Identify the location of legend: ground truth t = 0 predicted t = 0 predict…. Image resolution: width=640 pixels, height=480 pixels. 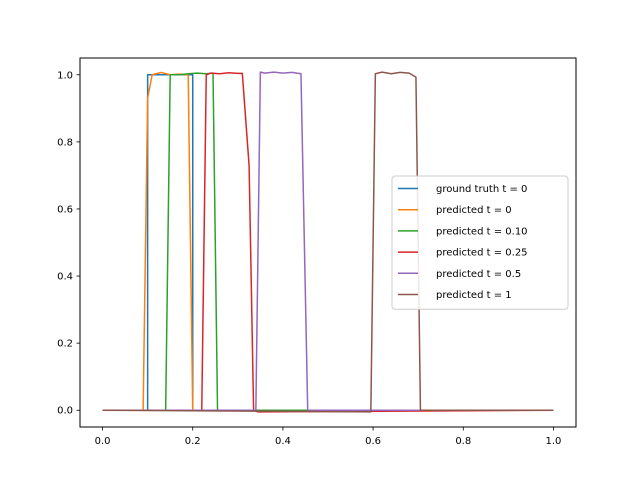
(480, 242).